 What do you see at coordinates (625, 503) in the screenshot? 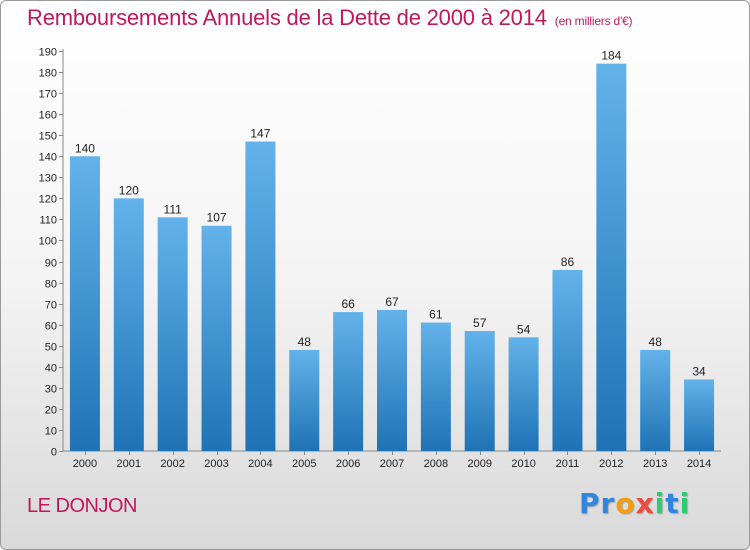
I see `logo-letter: o` at bounding box center [625, 503].